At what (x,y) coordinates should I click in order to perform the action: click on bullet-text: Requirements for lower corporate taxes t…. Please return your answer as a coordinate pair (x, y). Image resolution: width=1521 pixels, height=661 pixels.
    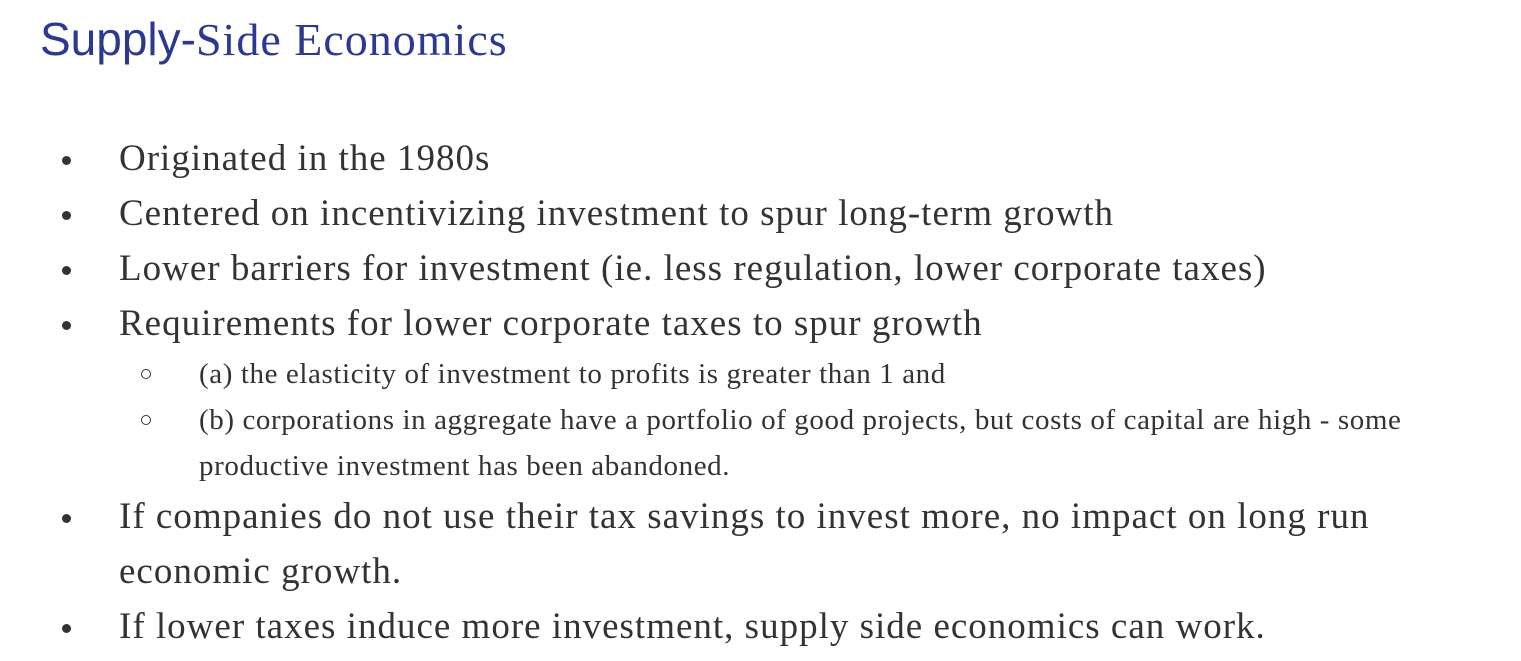
    Looking at the image, I should click on (551, 323).